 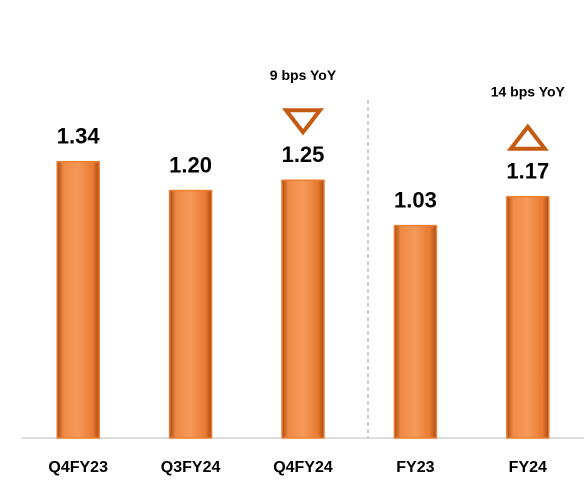 I want to click on value-label: 1.34, so click(x=79, y=136).